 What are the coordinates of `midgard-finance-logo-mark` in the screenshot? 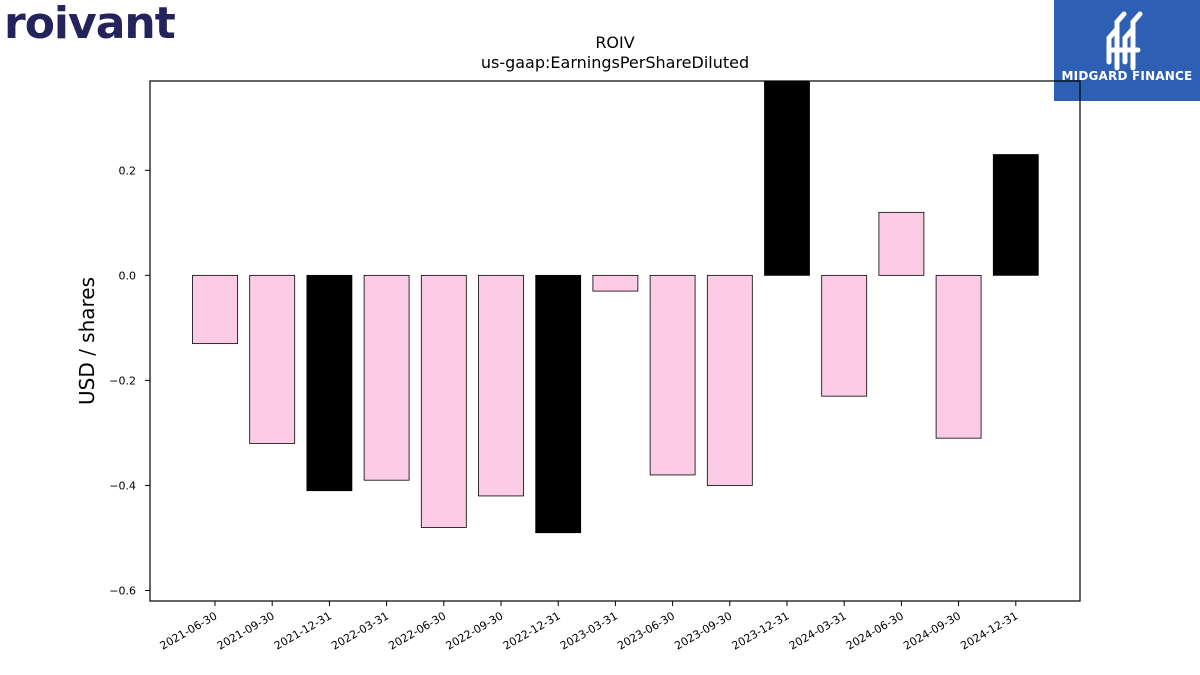 It's located at (1127, 50).